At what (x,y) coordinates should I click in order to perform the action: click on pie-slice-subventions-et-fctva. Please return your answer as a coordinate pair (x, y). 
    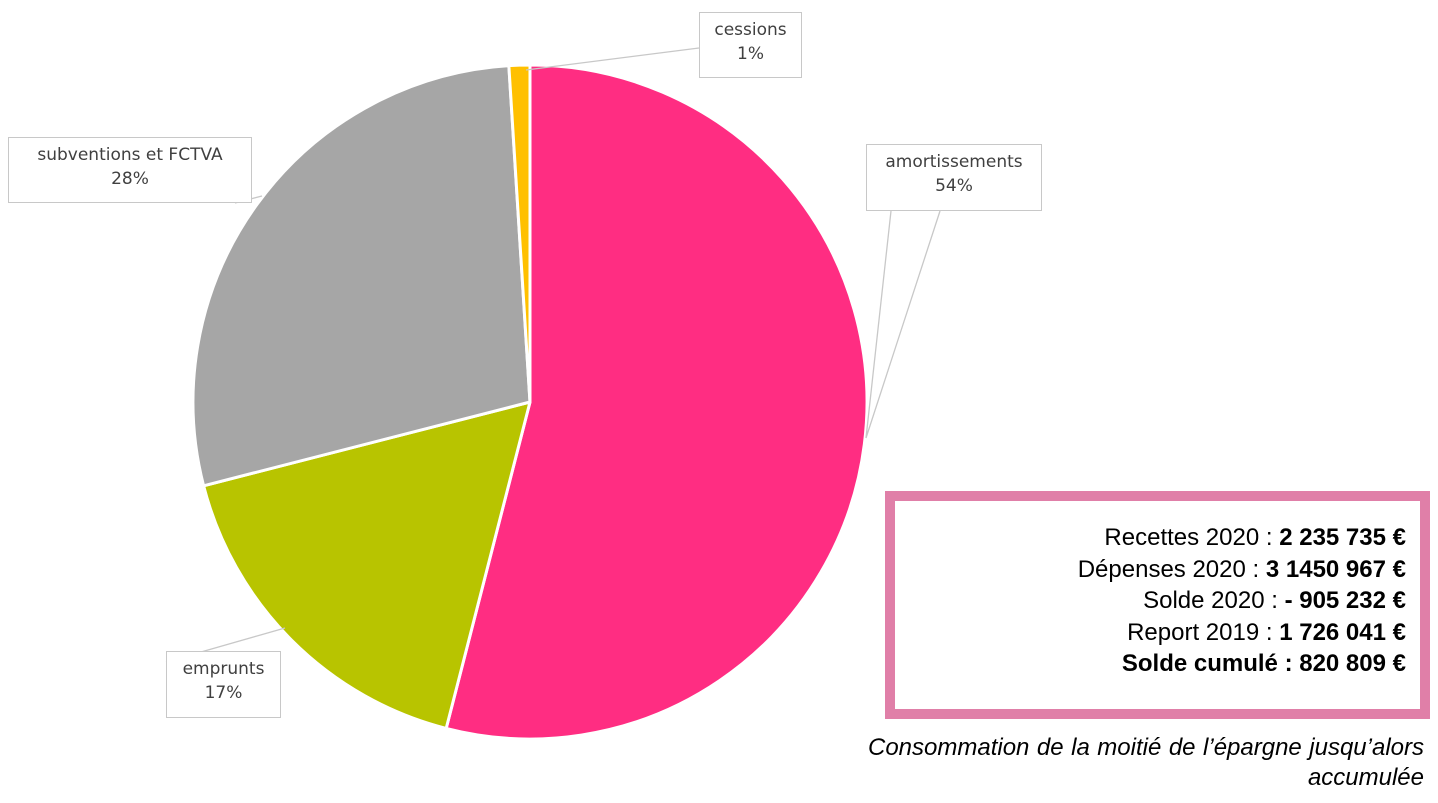
    Looking at the image, I should click on (361, 276).